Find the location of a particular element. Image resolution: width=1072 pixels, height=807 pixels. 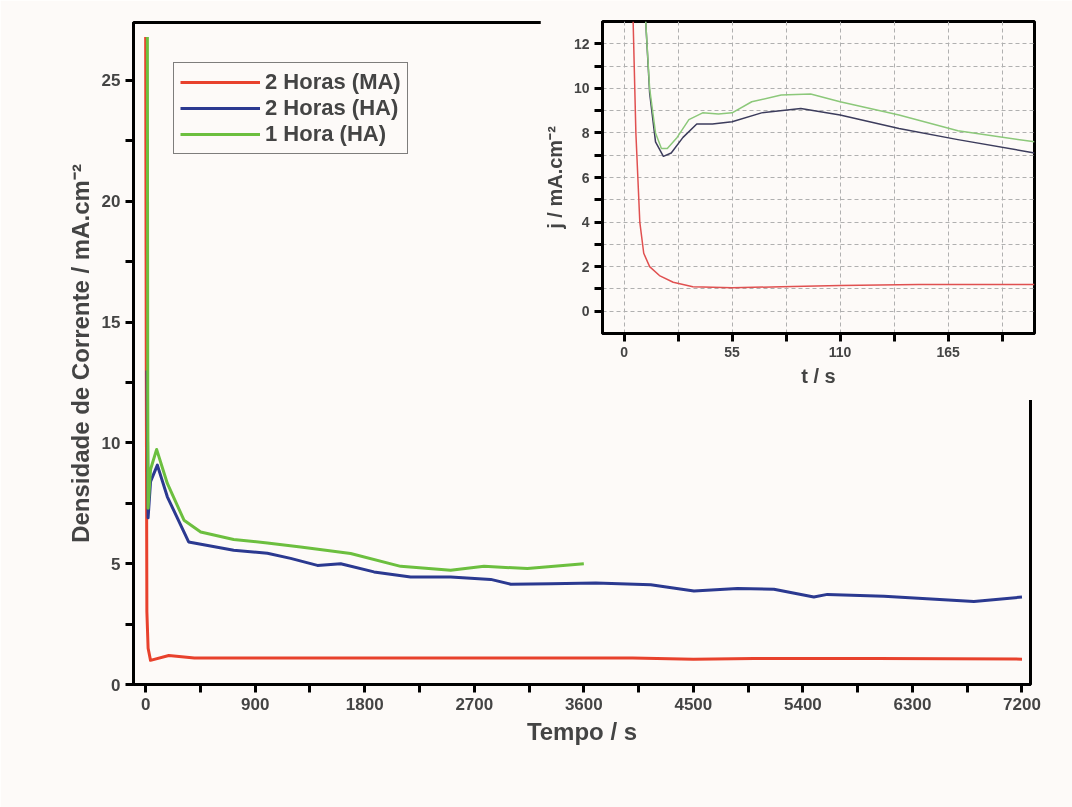

x-axis-title: Tempo / s is located at coordinates (582, 731).